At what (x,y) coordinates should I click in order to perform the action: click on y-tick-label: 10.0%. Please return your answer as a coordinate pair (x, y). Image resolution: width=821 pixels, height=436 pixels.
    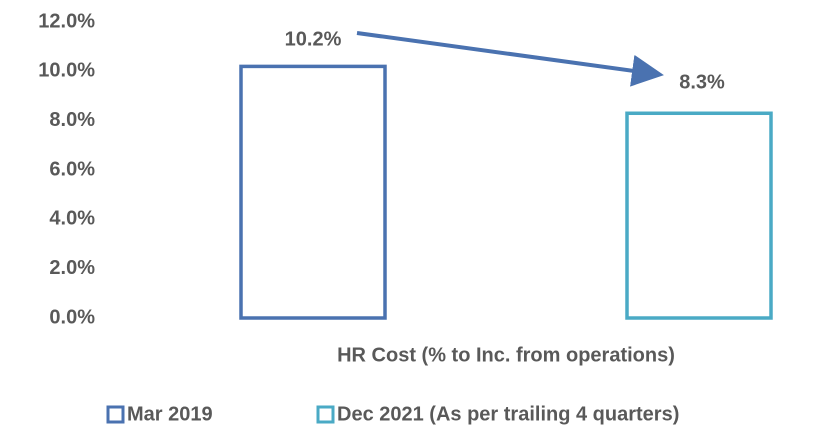
    Looking at the image, I should click on (66, 71).